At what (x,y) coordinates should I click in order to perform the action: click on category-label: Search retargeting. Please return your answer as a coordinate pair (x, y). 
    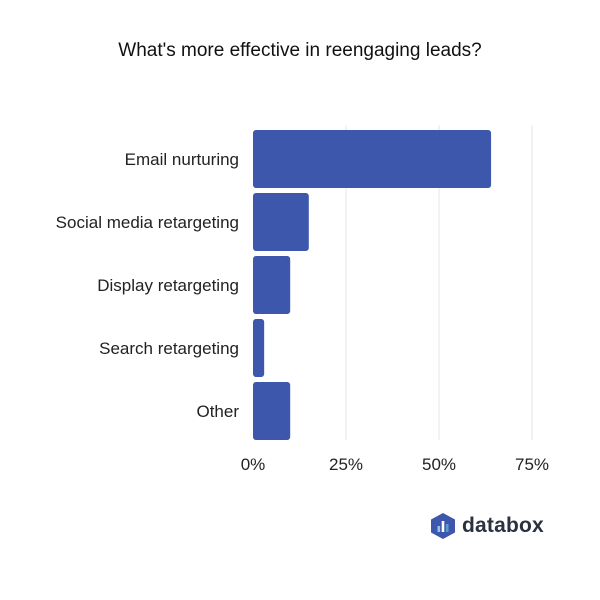
    Looking at the image, I should click on (169, 348).